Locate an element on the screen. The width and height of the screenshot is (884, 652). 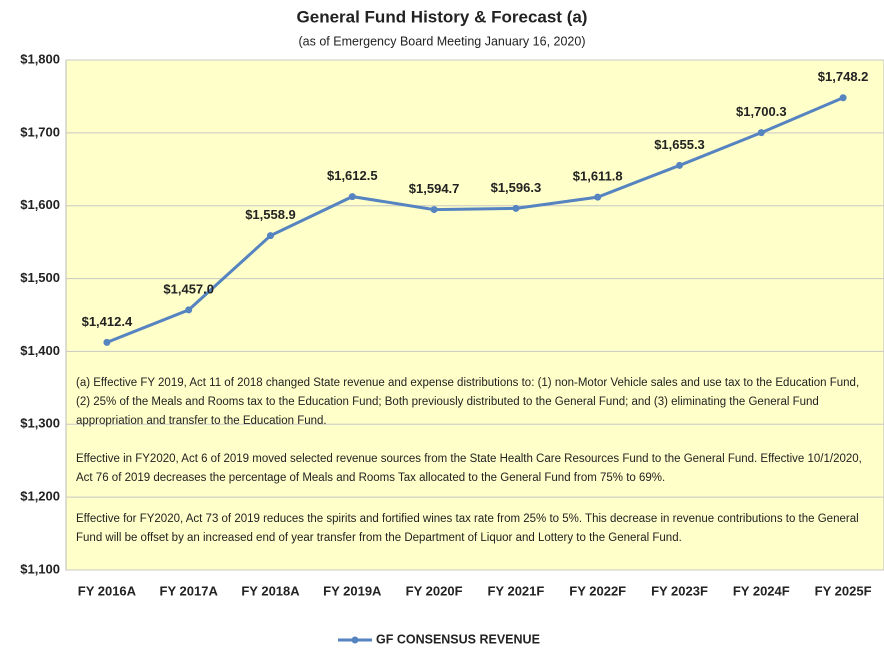
legend-label: GF CONSENSUS REVENUE is located at coordinates (458, 639).